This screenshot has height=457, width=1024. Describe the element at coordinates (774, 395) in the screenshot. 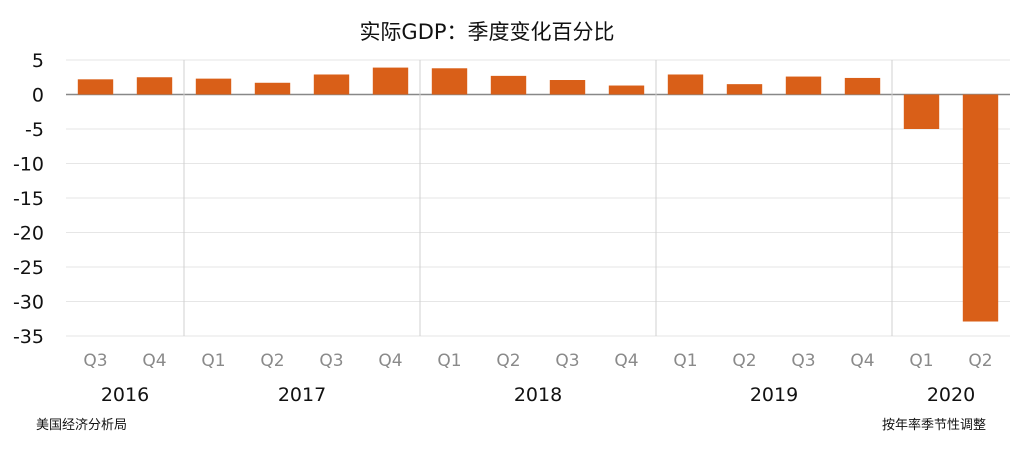

I see `year-label: 2019` at that location.